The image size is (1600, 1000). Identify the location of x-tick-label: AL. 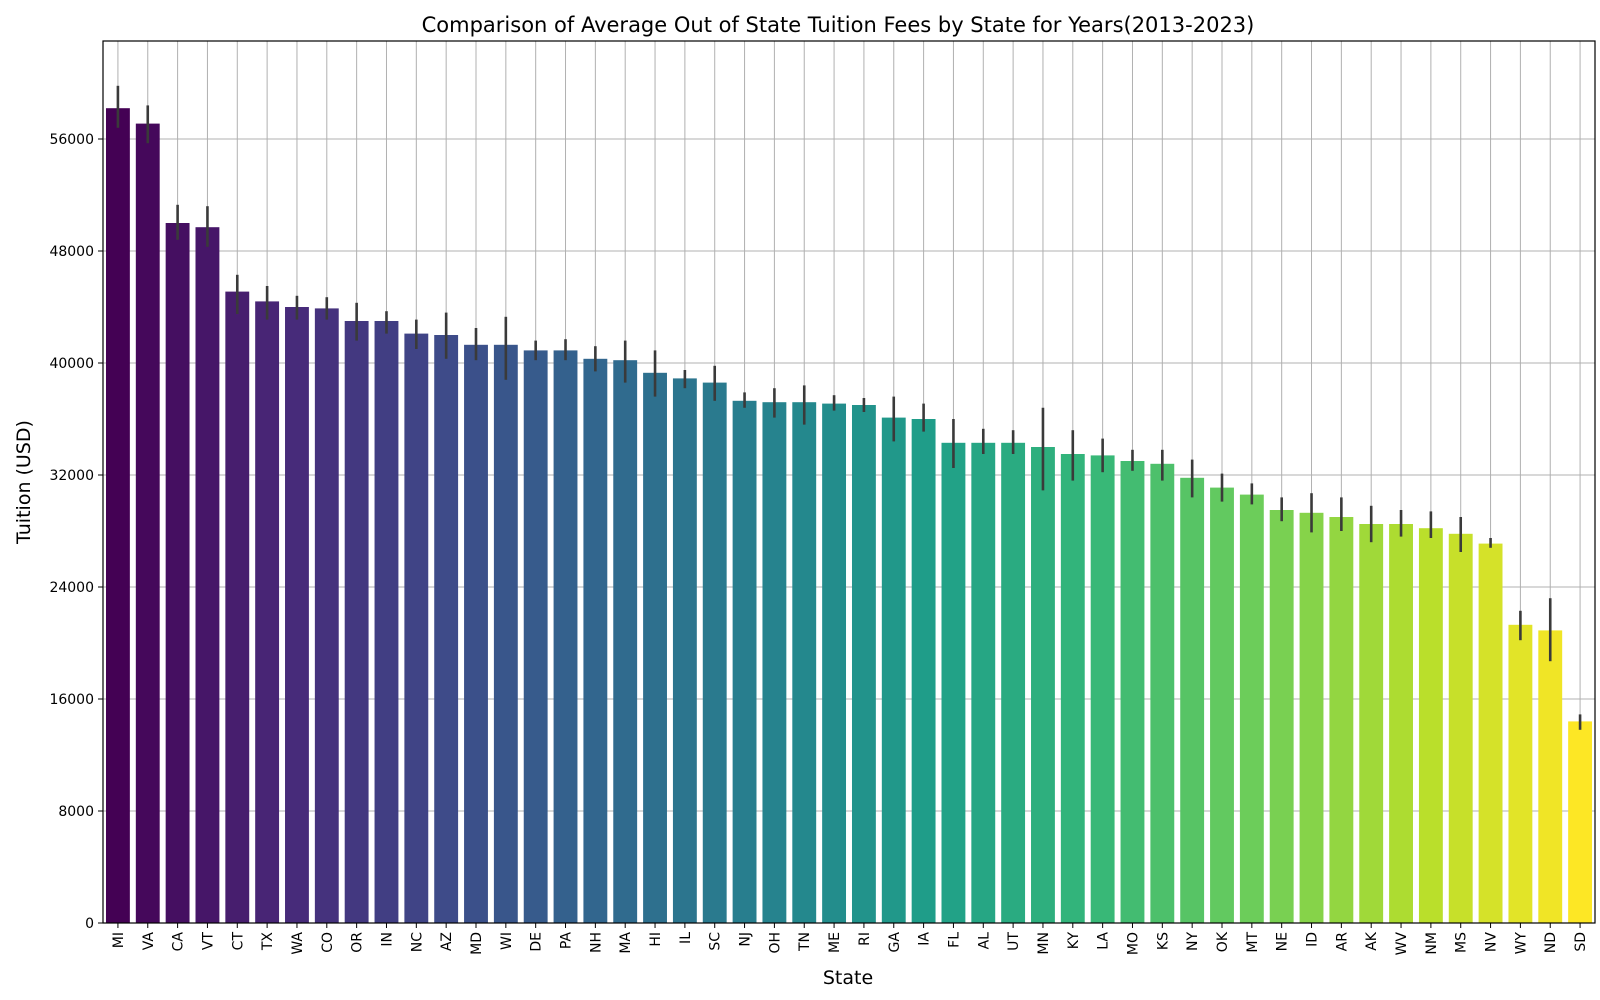
(984, 941).